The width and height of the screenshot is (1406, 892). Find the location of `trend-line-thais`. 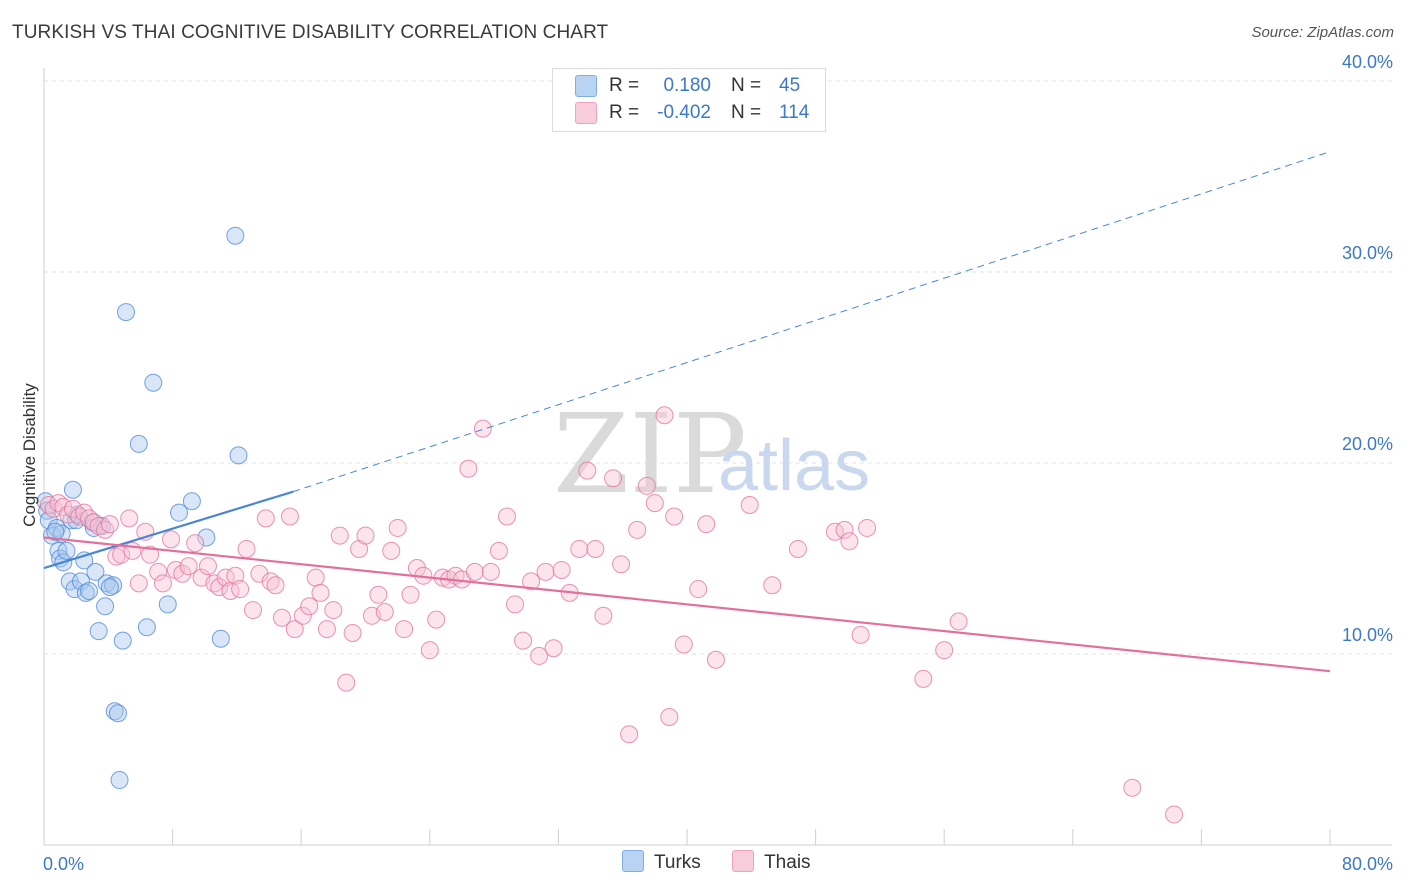

trend-line-thais is located at coordinates (687, 604).